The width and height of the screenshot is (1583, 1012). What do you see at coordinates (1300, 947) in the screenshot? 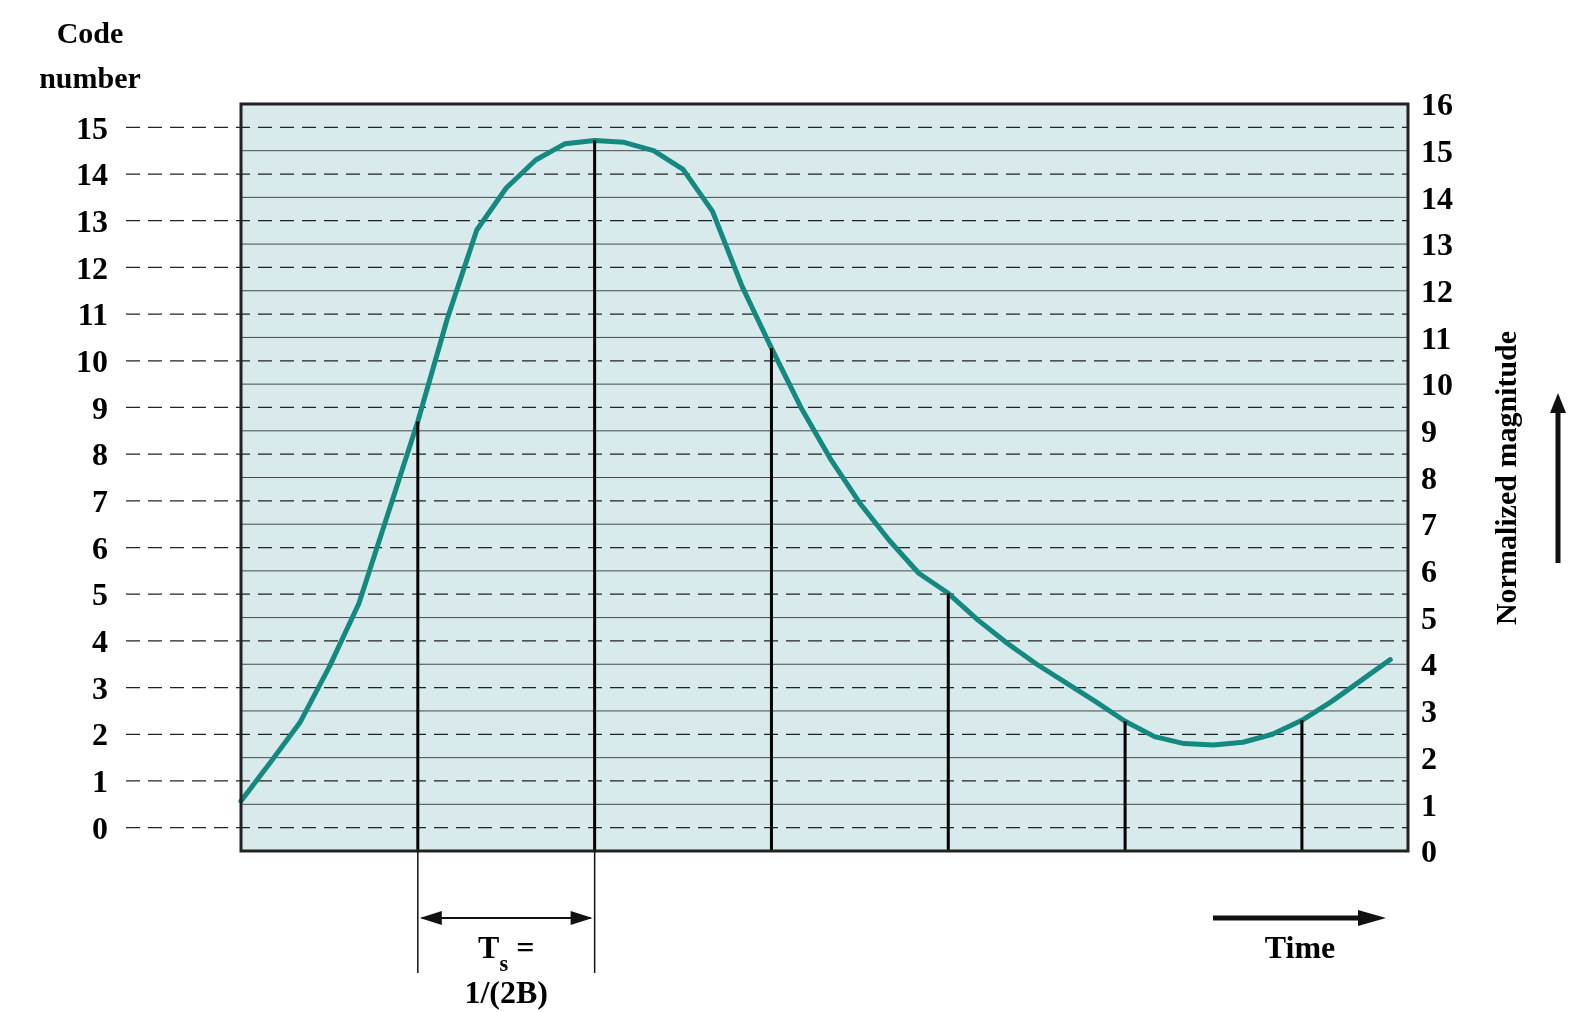
I see `text: Time` at bounding box center [1300, 947].